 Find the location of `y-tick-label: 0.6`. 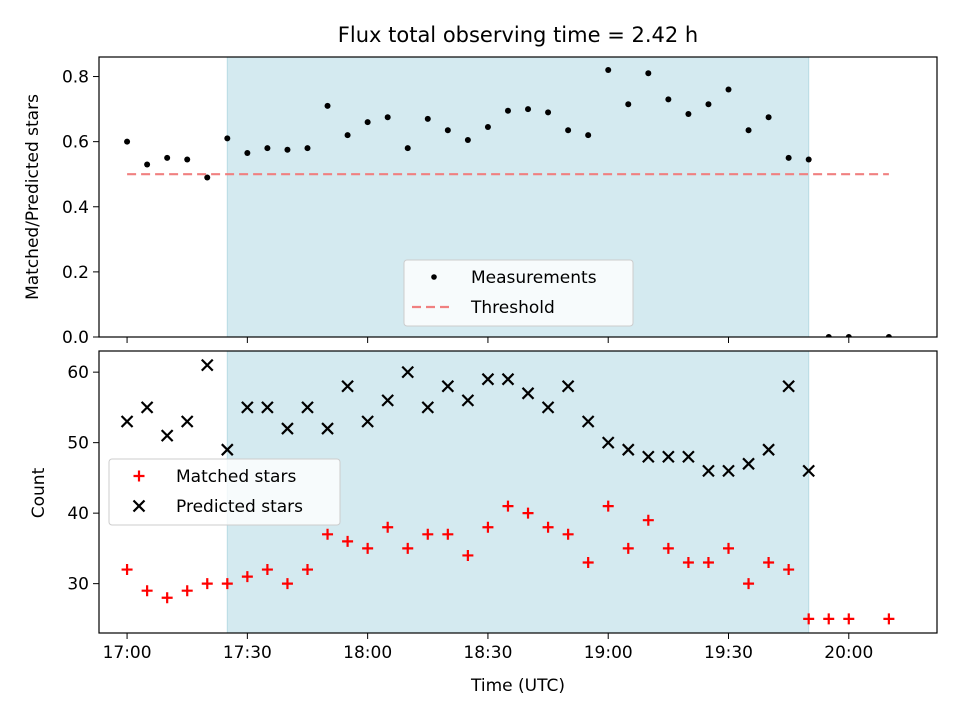

y-tick-label: 0.6 is located at coordinates (75, 143).